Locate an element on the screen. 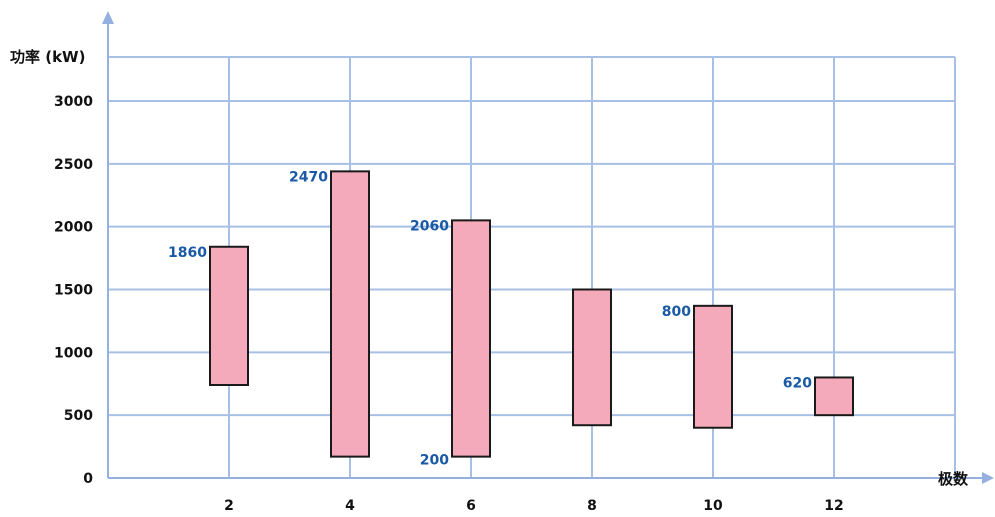 This screenshot has height=517, width=995. y-tick-label: 2500 is located at coordinates (73, 165).